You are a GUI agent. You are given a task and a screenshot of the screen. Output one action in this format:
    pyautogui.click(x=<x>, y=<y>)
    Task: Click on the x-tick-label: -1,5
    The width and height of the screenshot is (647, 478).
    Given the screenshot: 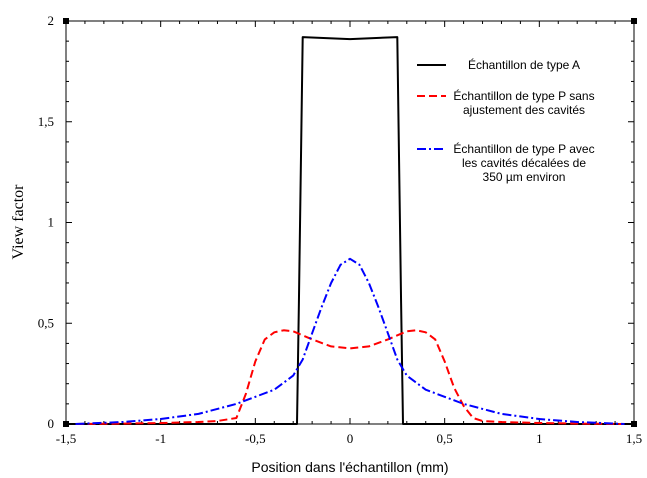 What is the action you would take?
    pyautogui.click(x=66, y=438)
    